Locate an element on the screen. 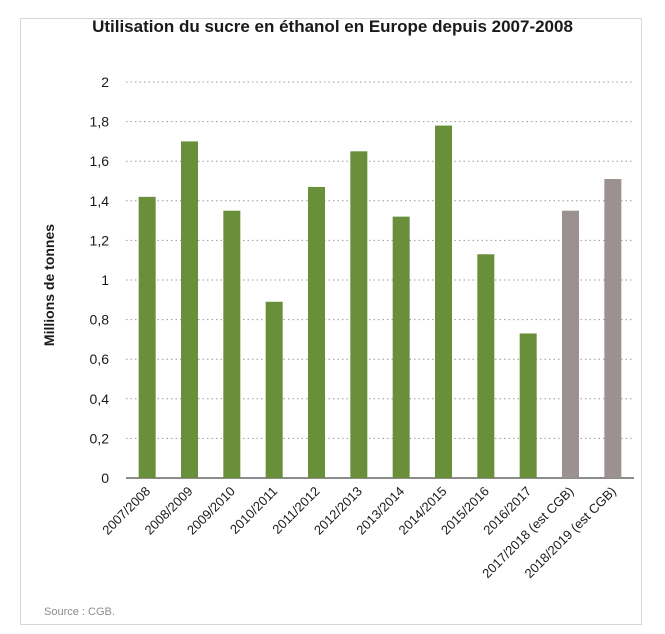 The image size is (665, 634). y-tick-label: 0 is located at coordinates (105, 478).